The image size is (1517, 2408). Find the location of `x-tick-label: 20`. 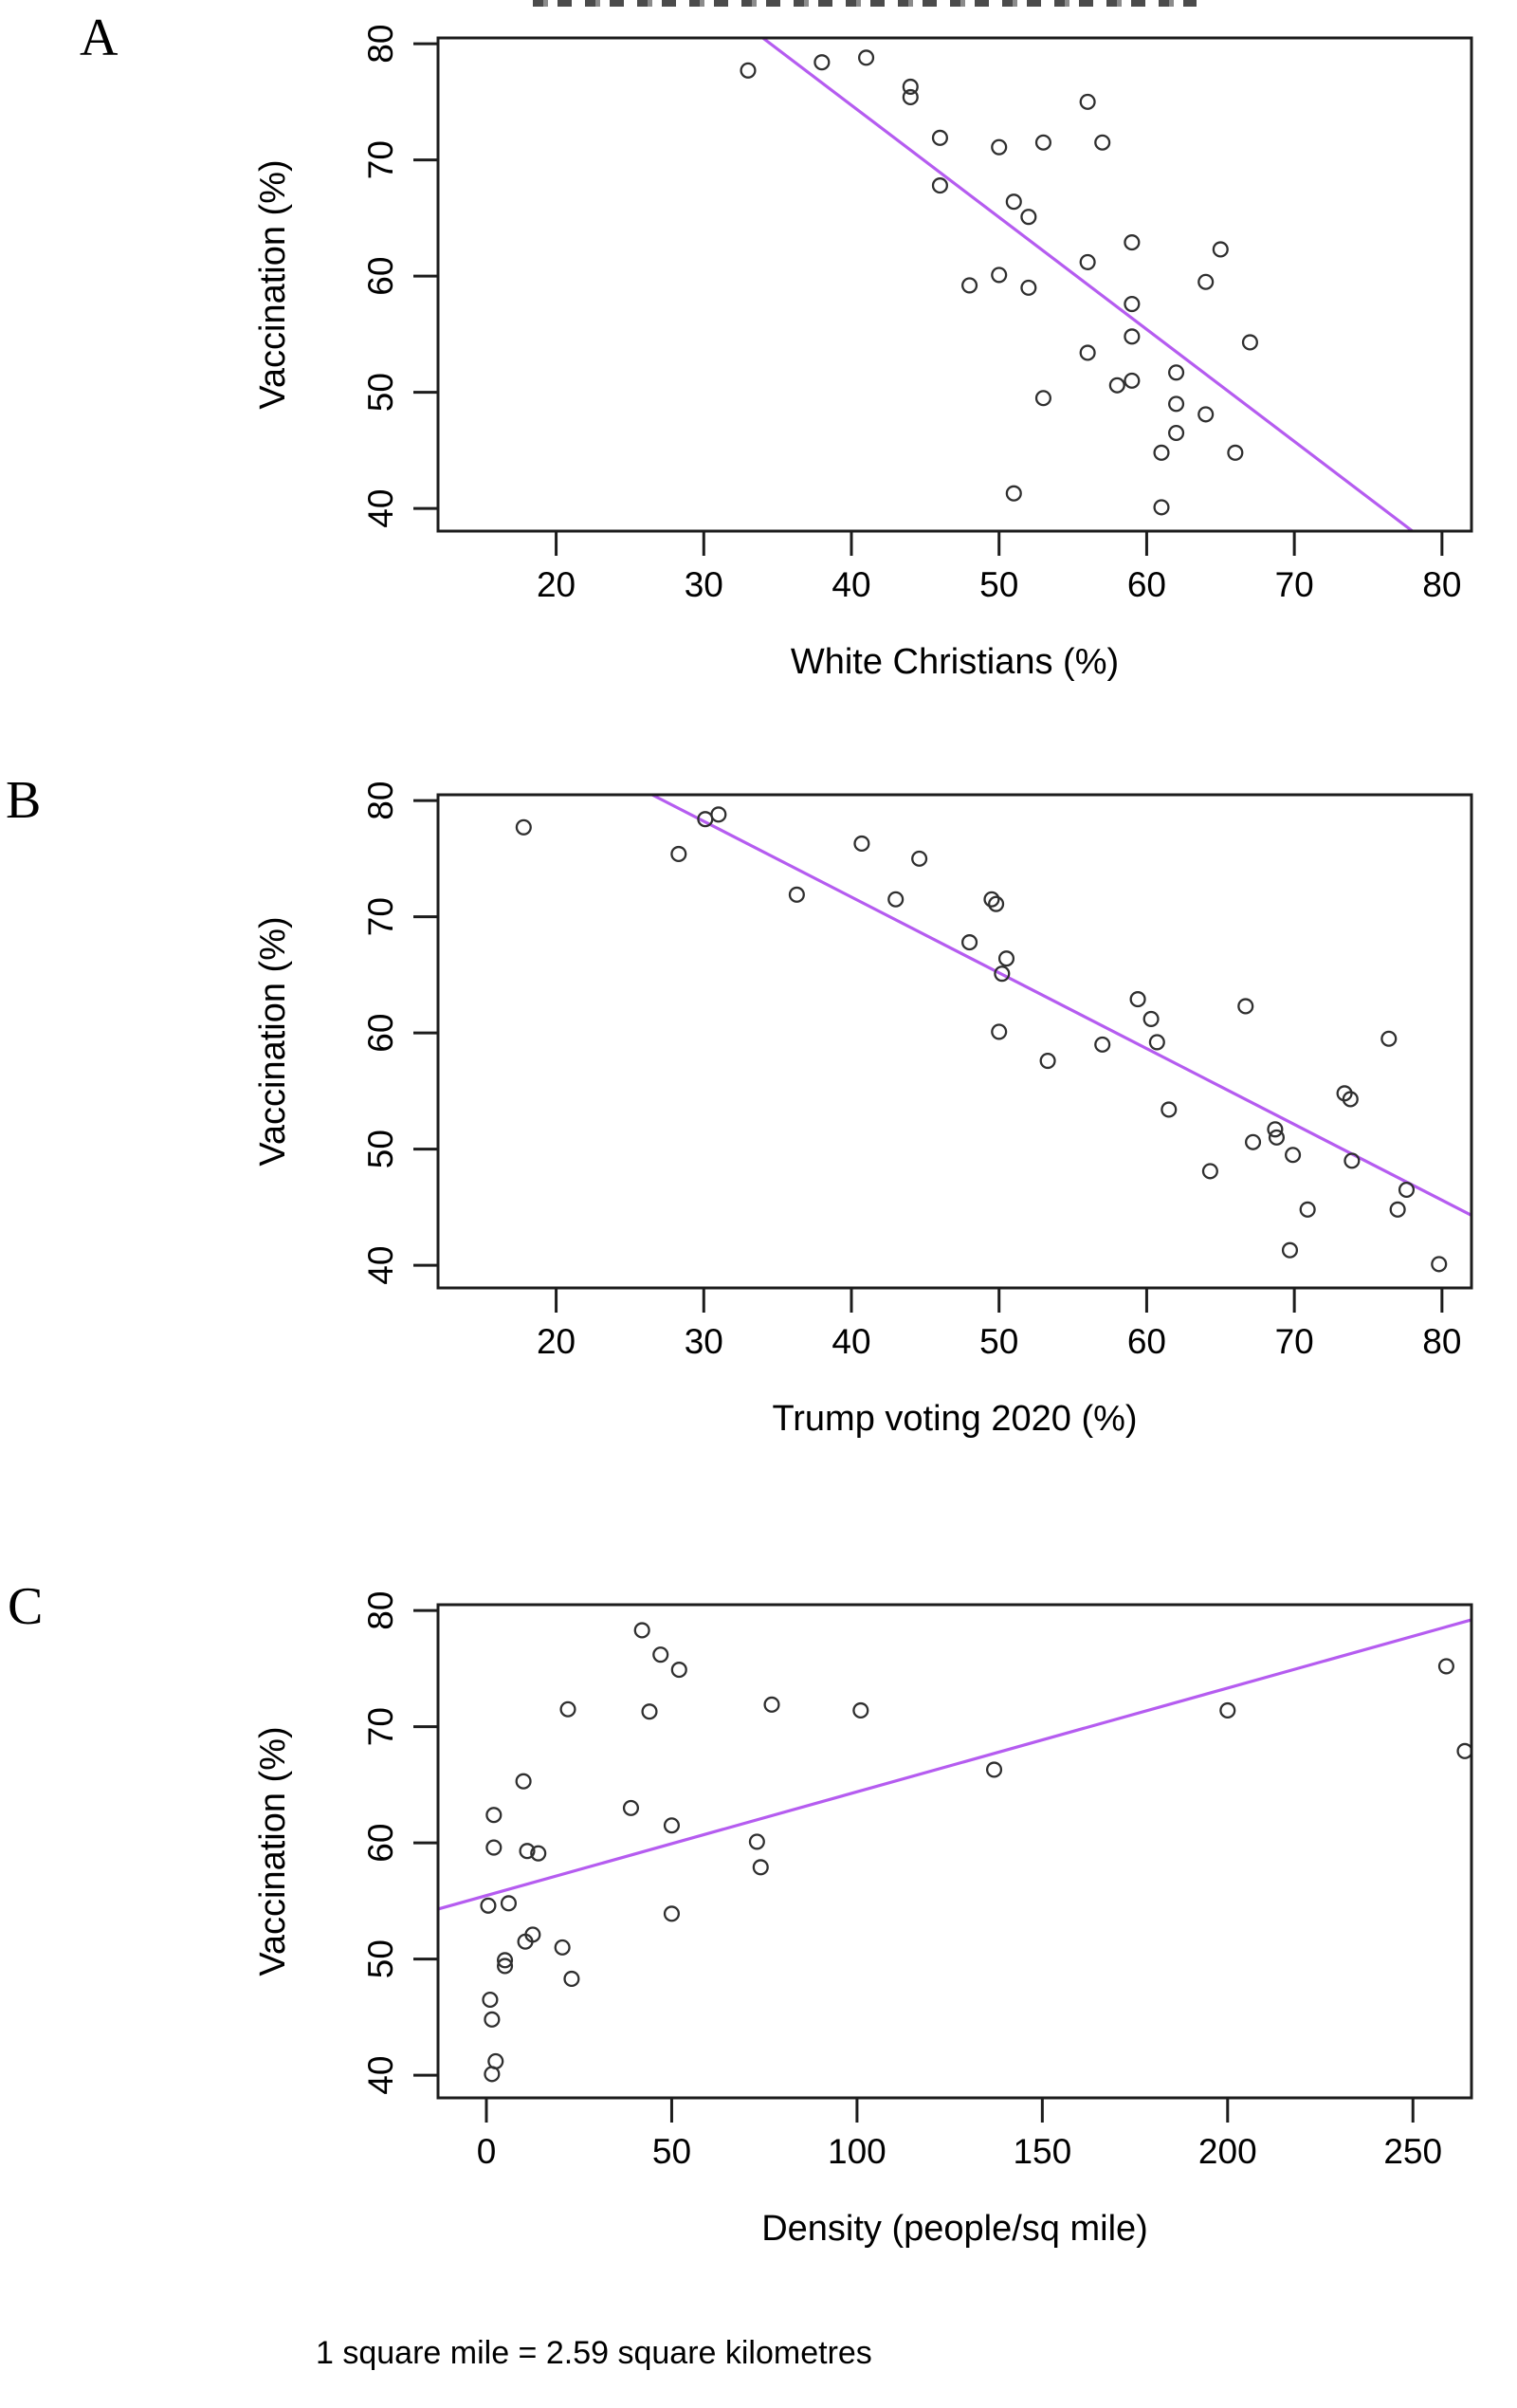

x-tick-label: 20 is located at coordinates (556, 1341).